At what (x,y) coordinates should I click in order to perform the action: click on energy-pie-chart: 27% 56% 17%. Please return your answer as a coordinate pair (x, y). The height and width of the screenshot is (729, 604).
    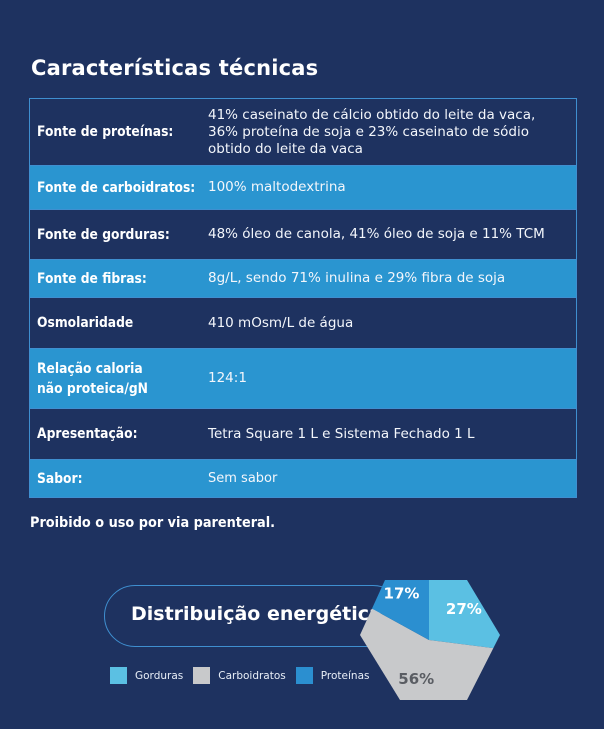
    Looking at the image, I should click on (430, 640).